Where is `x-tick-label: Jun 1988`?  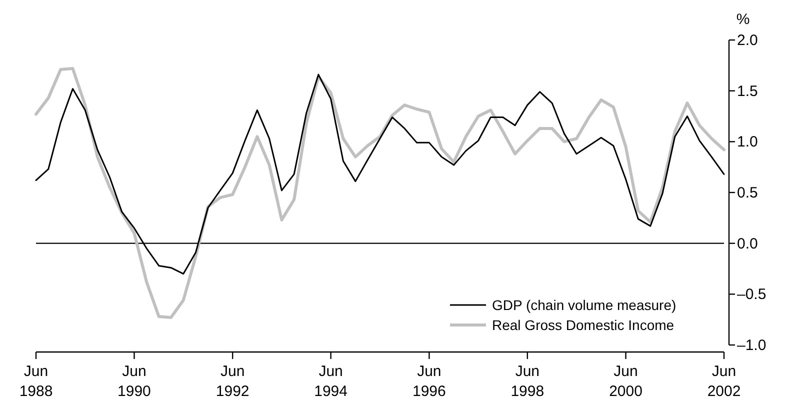
x-tick-label: Jun 1988 is located at coordinates (36, 381).